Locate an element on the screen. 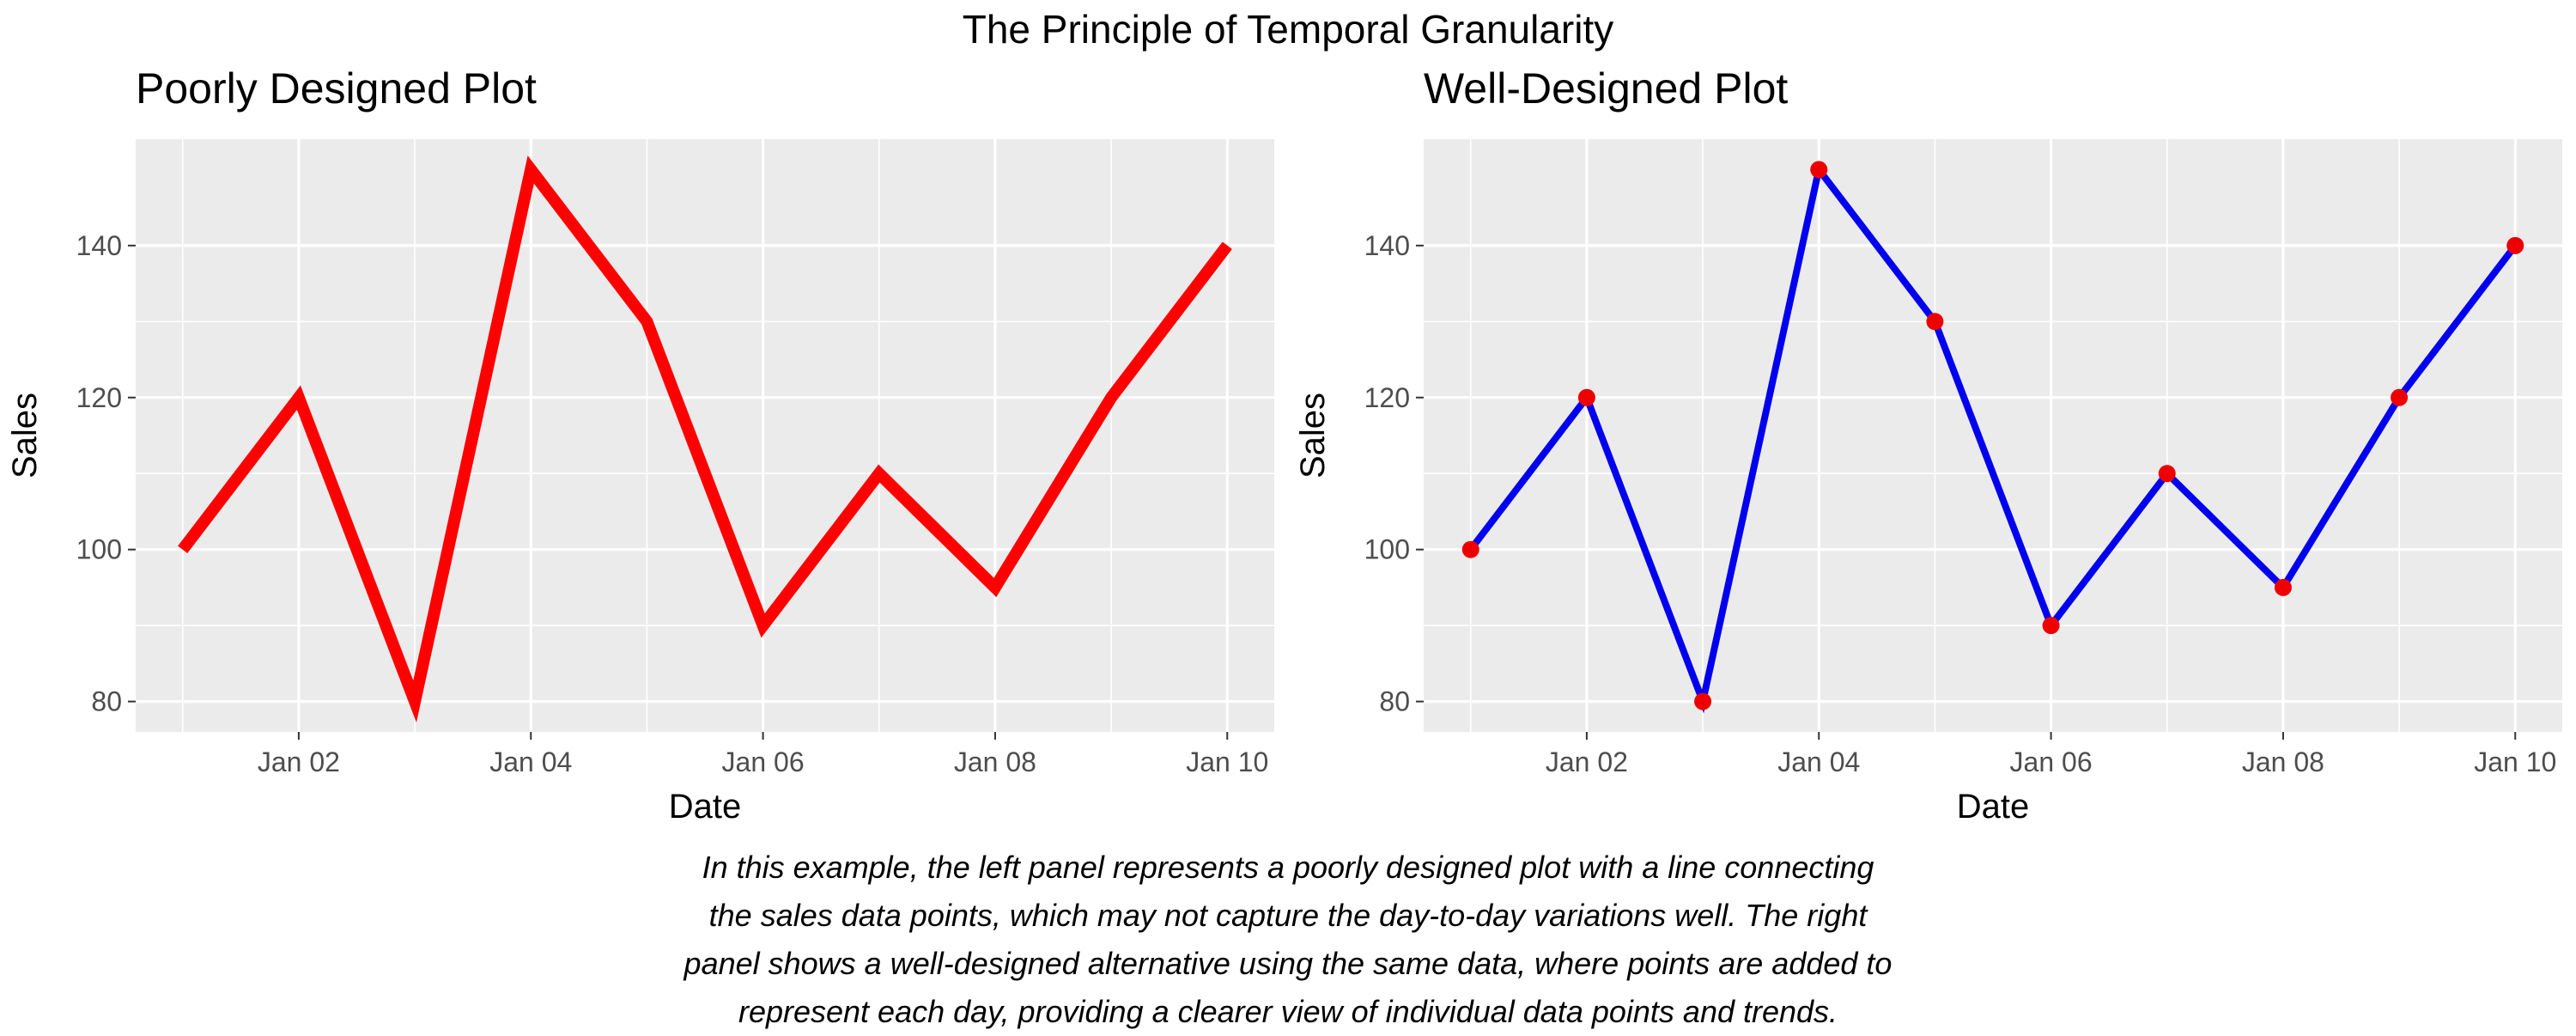 The width and height of the screenshot is (2576, 1036). chart-title: Well-Designed Plot is located at coordinates (1606, 88).